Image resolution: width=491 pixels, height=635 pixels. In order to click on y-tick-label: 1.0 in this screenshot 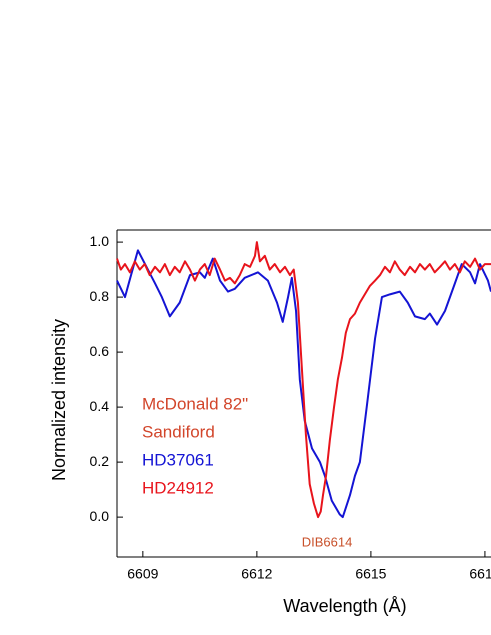, I will do `click(100, 241)`.